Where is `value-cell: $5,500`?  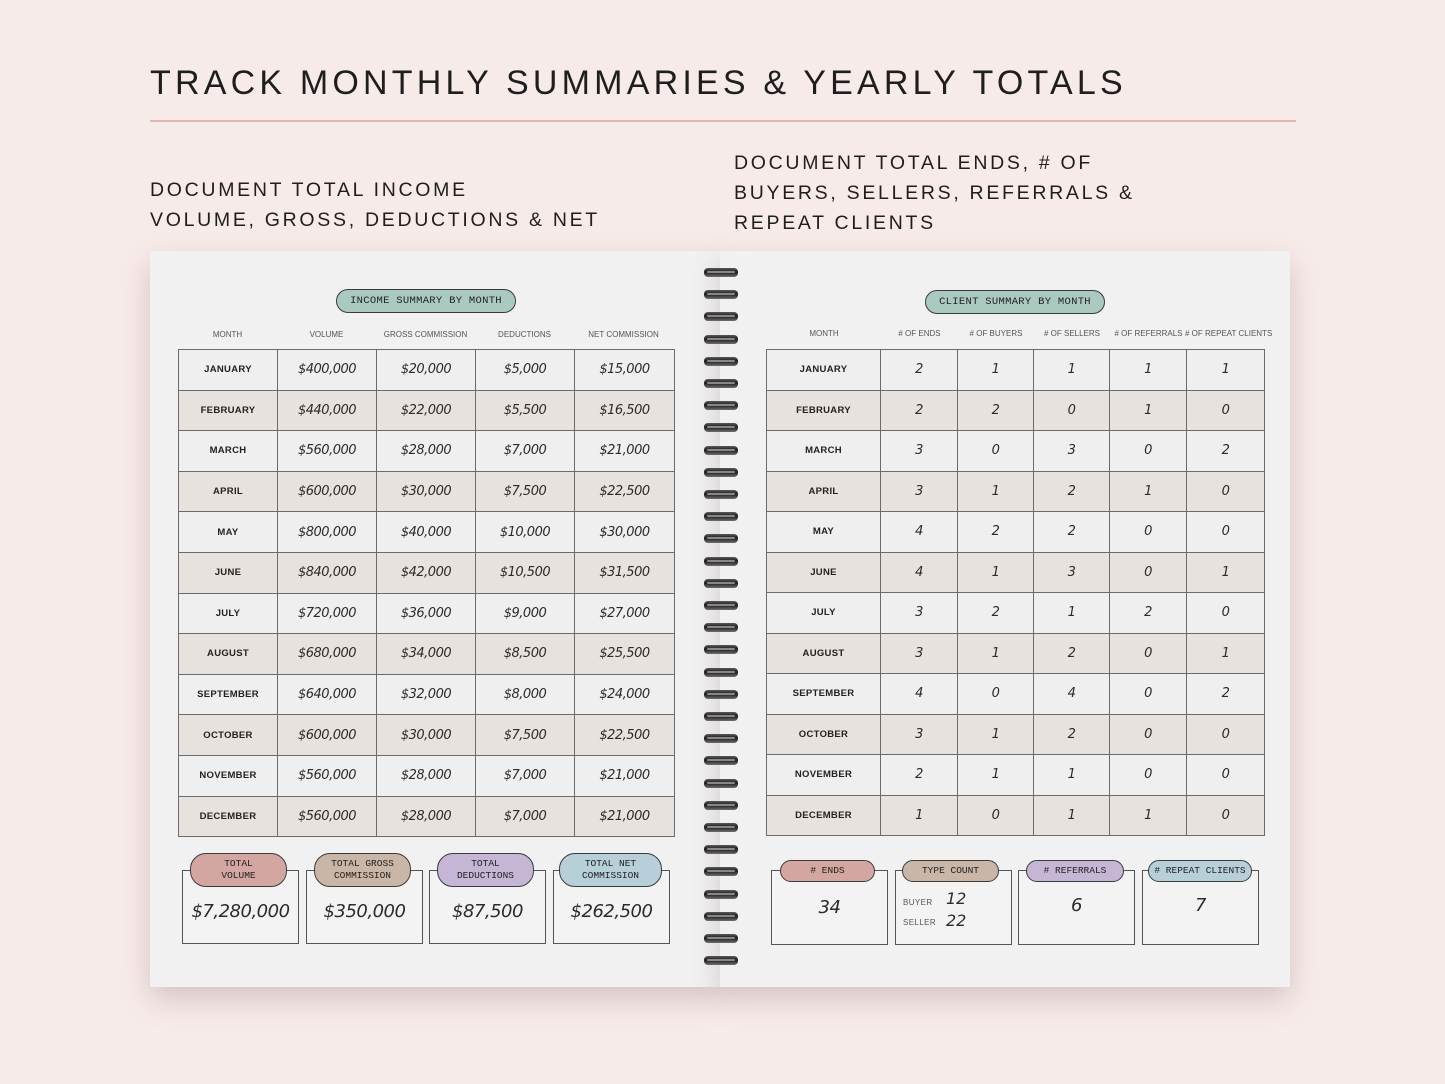 value-cell: $5,500 is located at coordinates (525, 410).